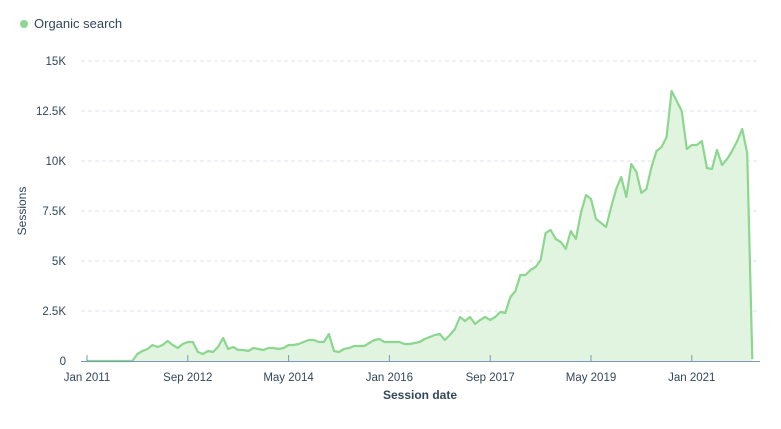  Describe the element at coordinates (54, 312) in the screenshot. I see `y-tick-label: 2.5K` at that location.